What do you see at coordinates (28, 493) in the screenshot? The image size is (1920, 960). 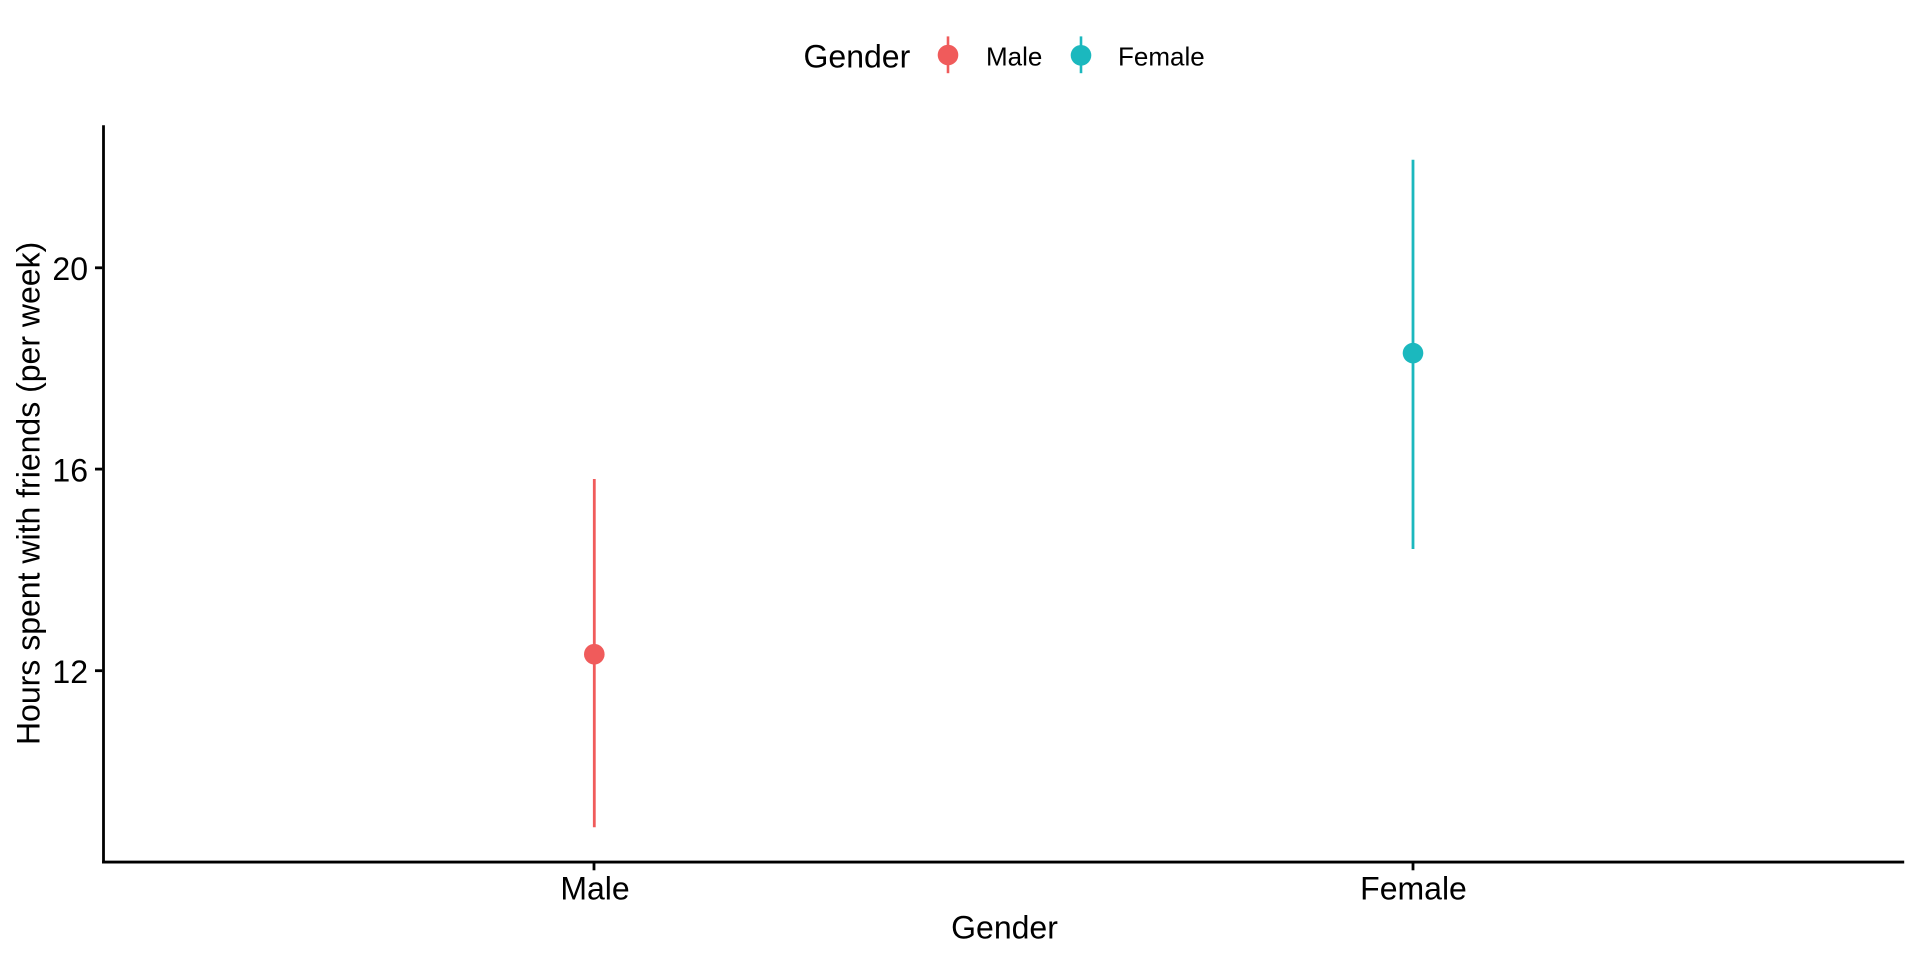 I see `svg-text:Hours spent with friends (per: Hours spent with friends (per week)` at bounding box center [28, 493].